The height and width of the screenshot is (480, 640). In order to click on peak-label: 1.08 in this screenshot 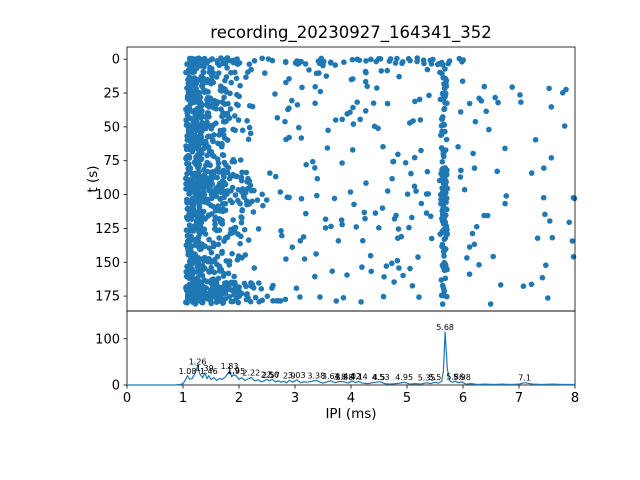, I will do `click(188, 371)`.